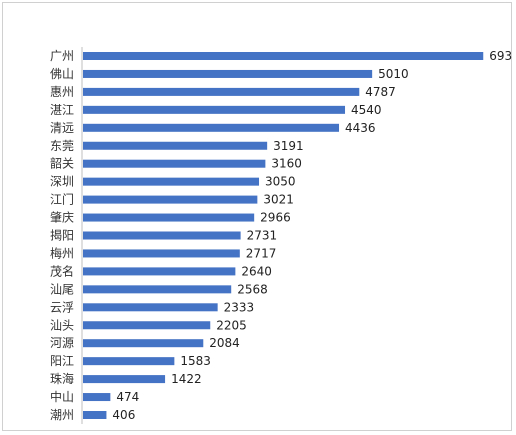 This screenshot has width=516, height=435. What do you see at coordinates (62, 199) in the screenshot?
I see `category-label: 江门` at bounding box center [62, 199].